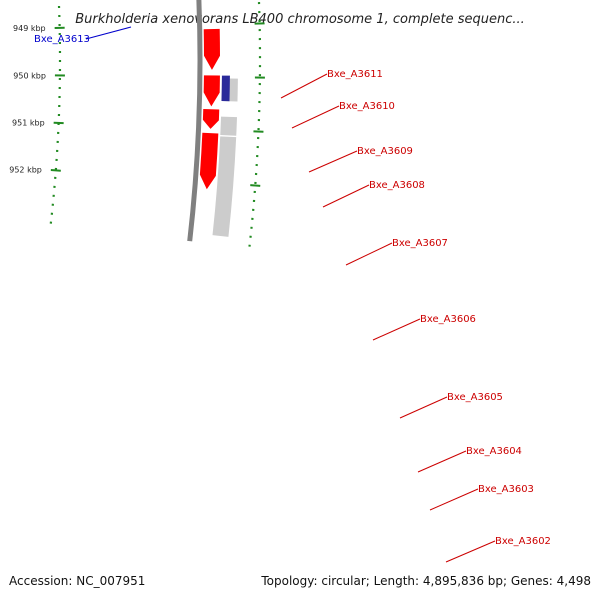  What do you see at coordinates (448, 319) in the screenshot?
I see `gene-label: Bxe_A3606` at bounding box center [448, 319].